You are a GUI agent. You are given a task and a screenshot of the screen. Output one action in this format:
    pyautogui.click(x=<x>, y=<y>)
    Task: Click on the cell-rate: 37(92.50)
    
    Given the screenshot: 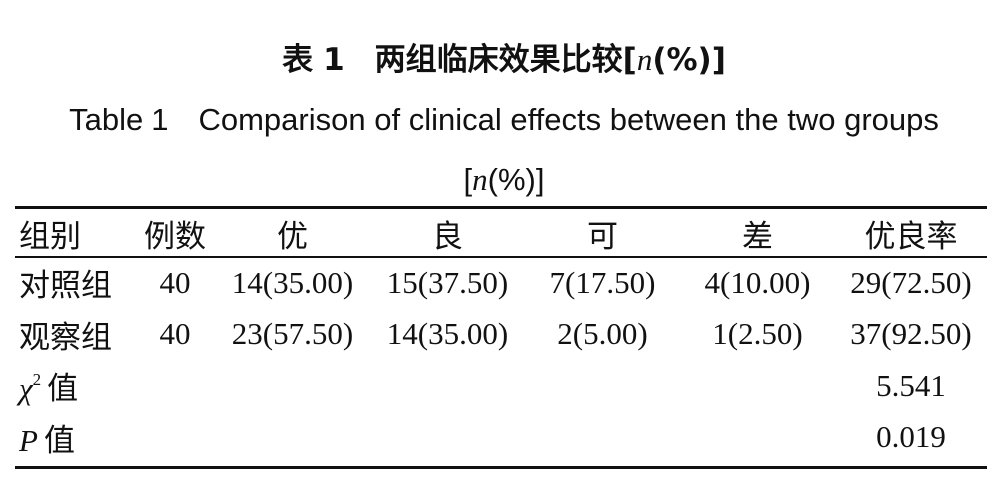 What is the action you would take?
    pyautogui.click(x=911, y=334)
    